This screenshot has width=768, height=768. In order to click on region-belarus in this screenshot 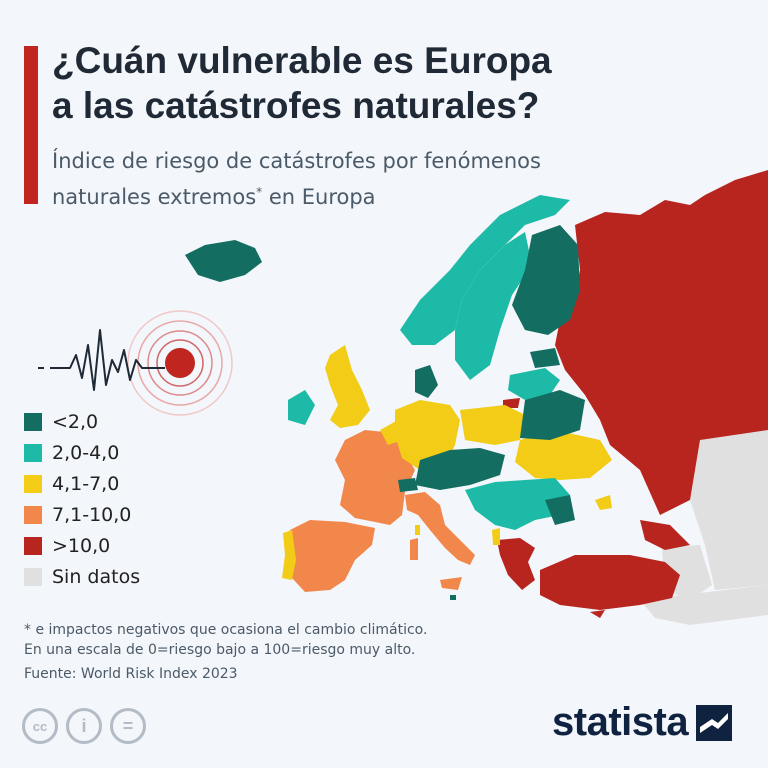, I will do `click(552, 415)`.